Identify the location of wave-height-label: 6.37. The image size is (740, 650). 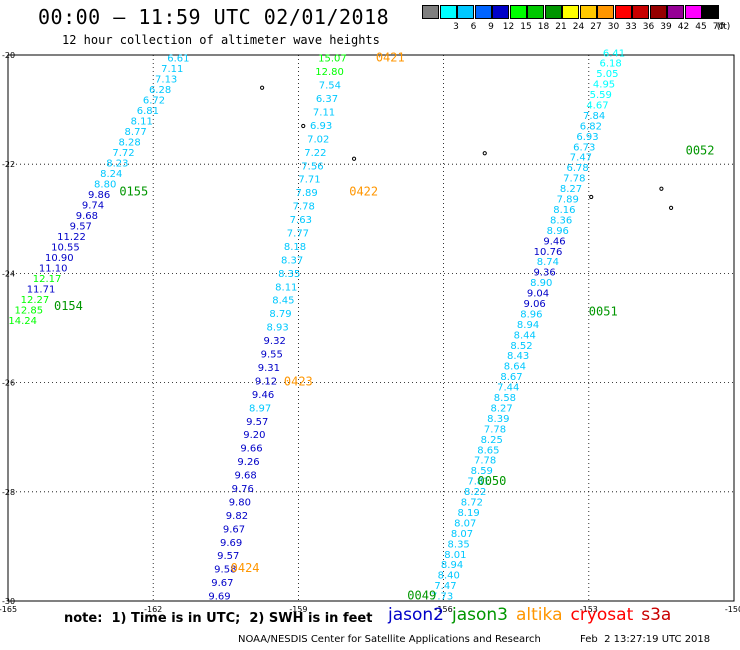
(327, 99).